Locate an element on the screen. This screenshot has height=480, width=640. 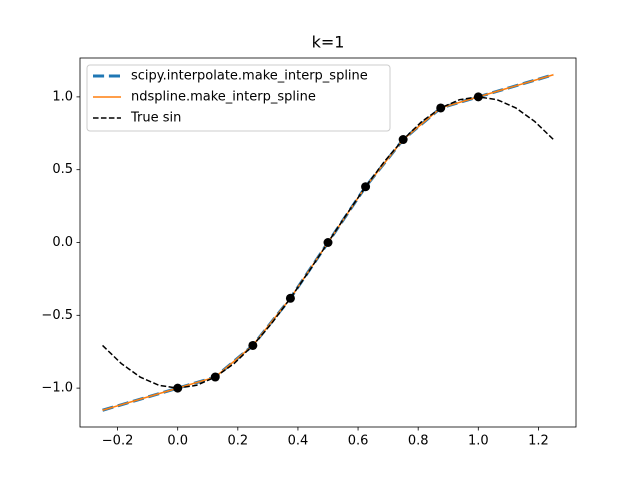
legend-label: scipy.interpolate.make_interp_spline is located at coordinates (249, 76).